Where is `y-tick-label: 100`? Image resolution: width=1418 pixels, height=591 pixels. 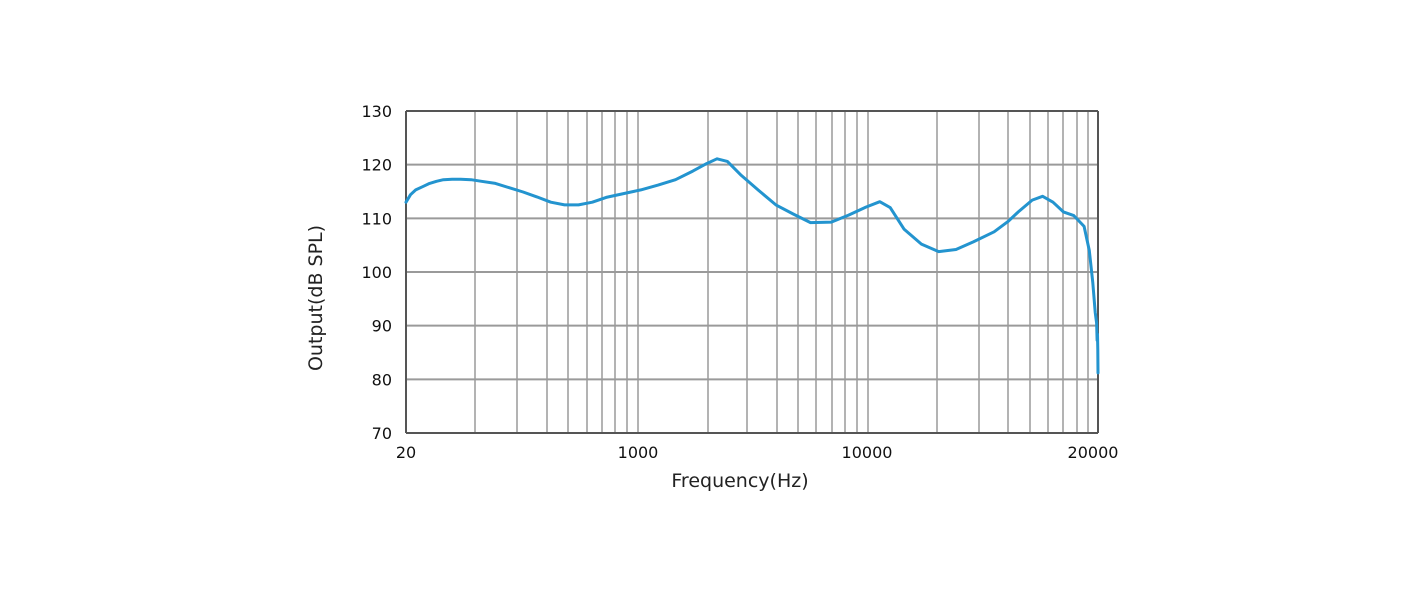
y-tick-label: 100 is located at coordinates (376, 272).